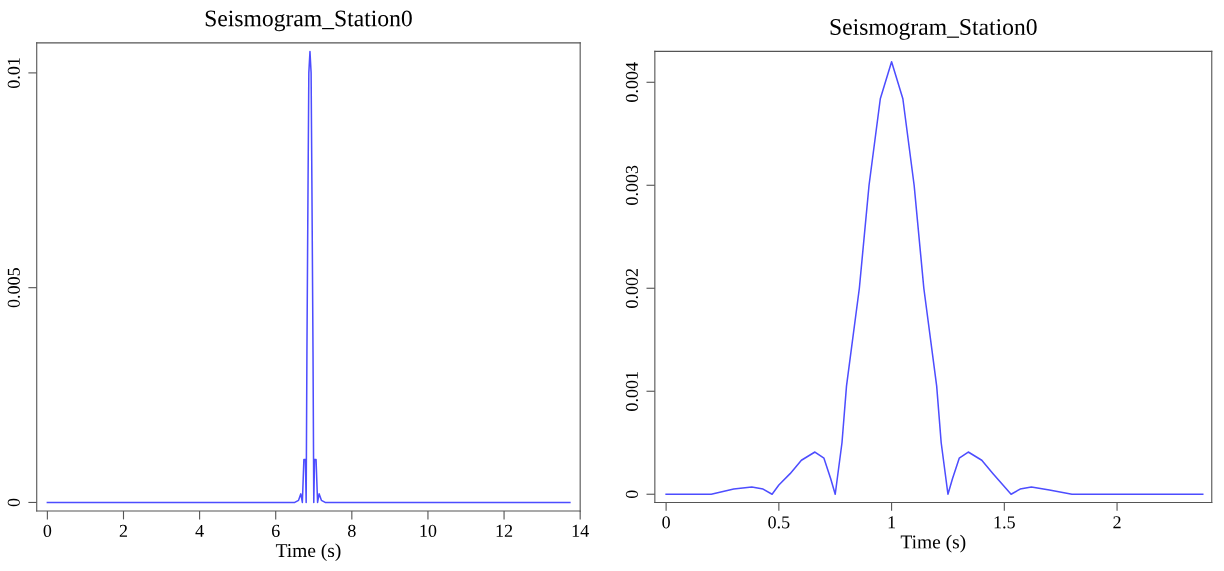  What do you see at coordinates (13, 288) in the screenshot?
I see `y-tick-label: 0.005` at bounding box center [13, 288].